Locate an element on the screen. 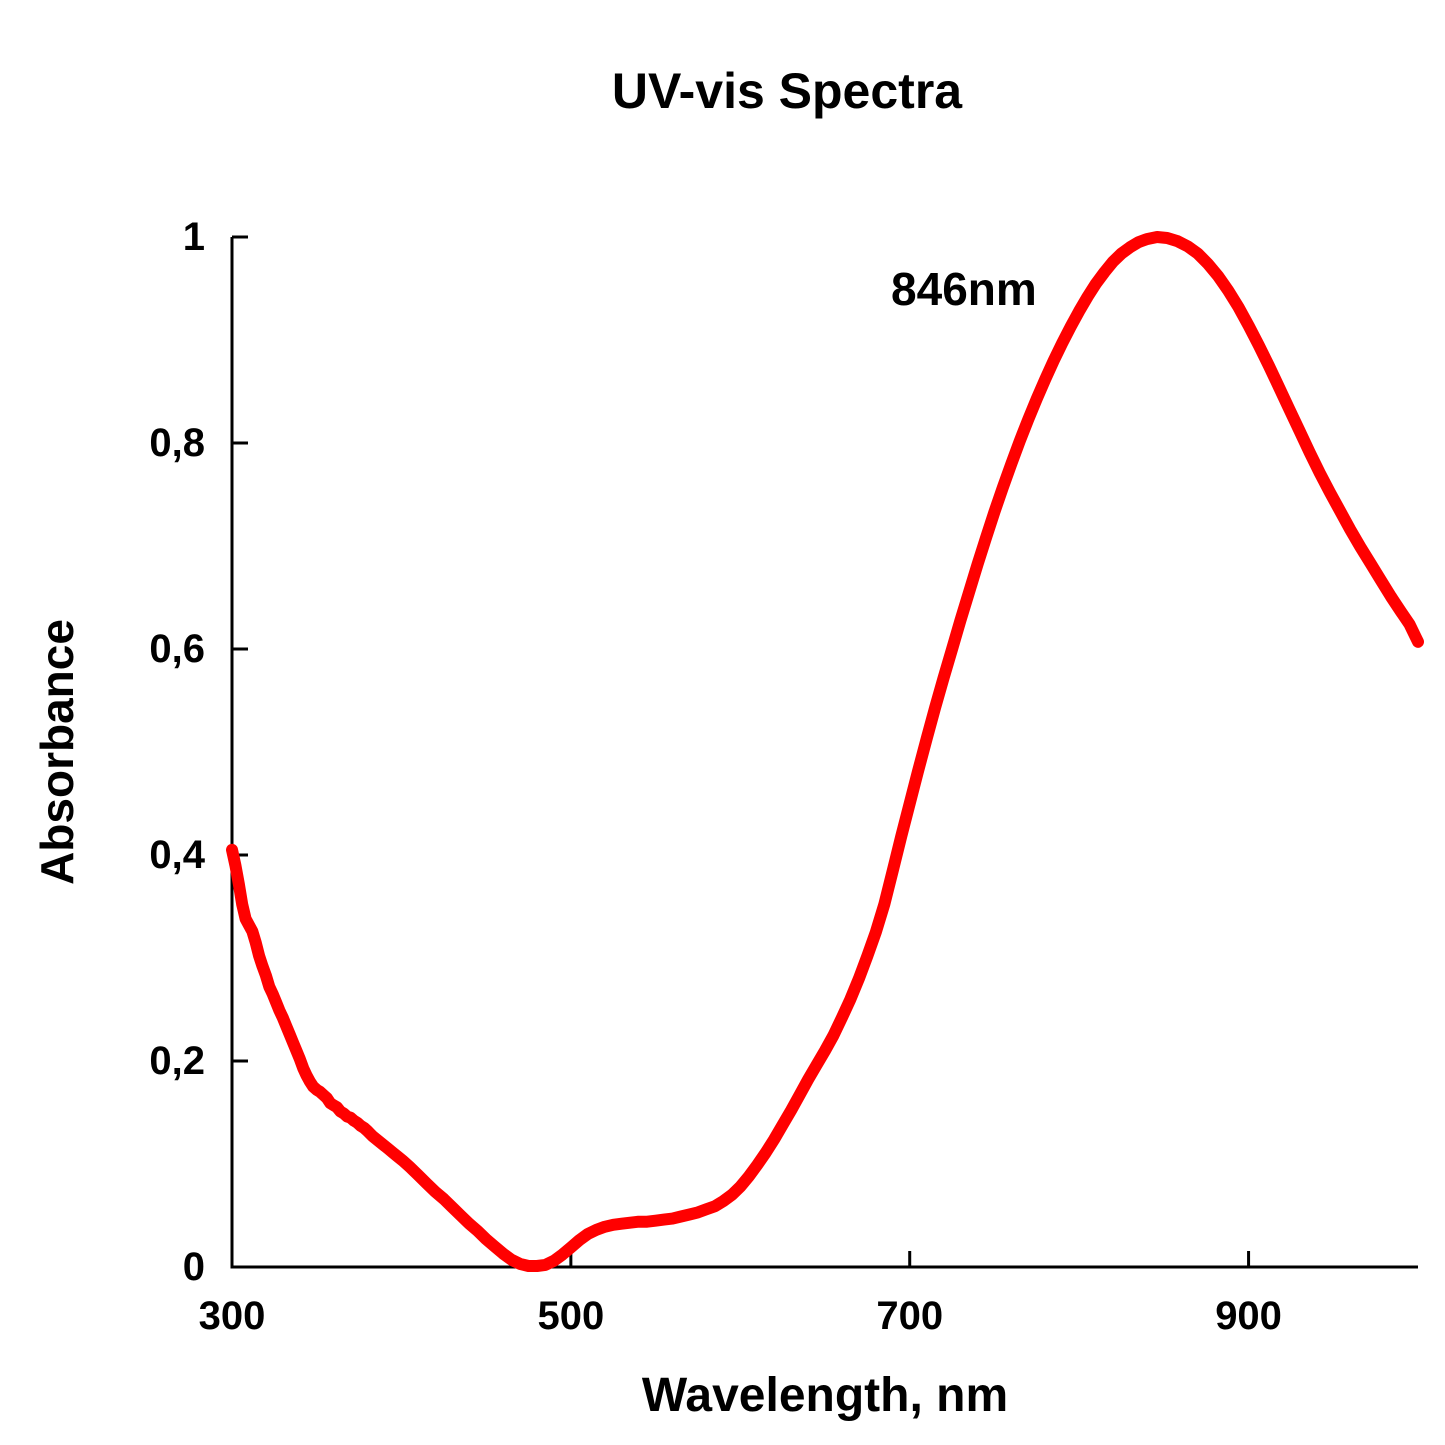  y-tick-label: 0,6 is located at coordinates (177, 649).